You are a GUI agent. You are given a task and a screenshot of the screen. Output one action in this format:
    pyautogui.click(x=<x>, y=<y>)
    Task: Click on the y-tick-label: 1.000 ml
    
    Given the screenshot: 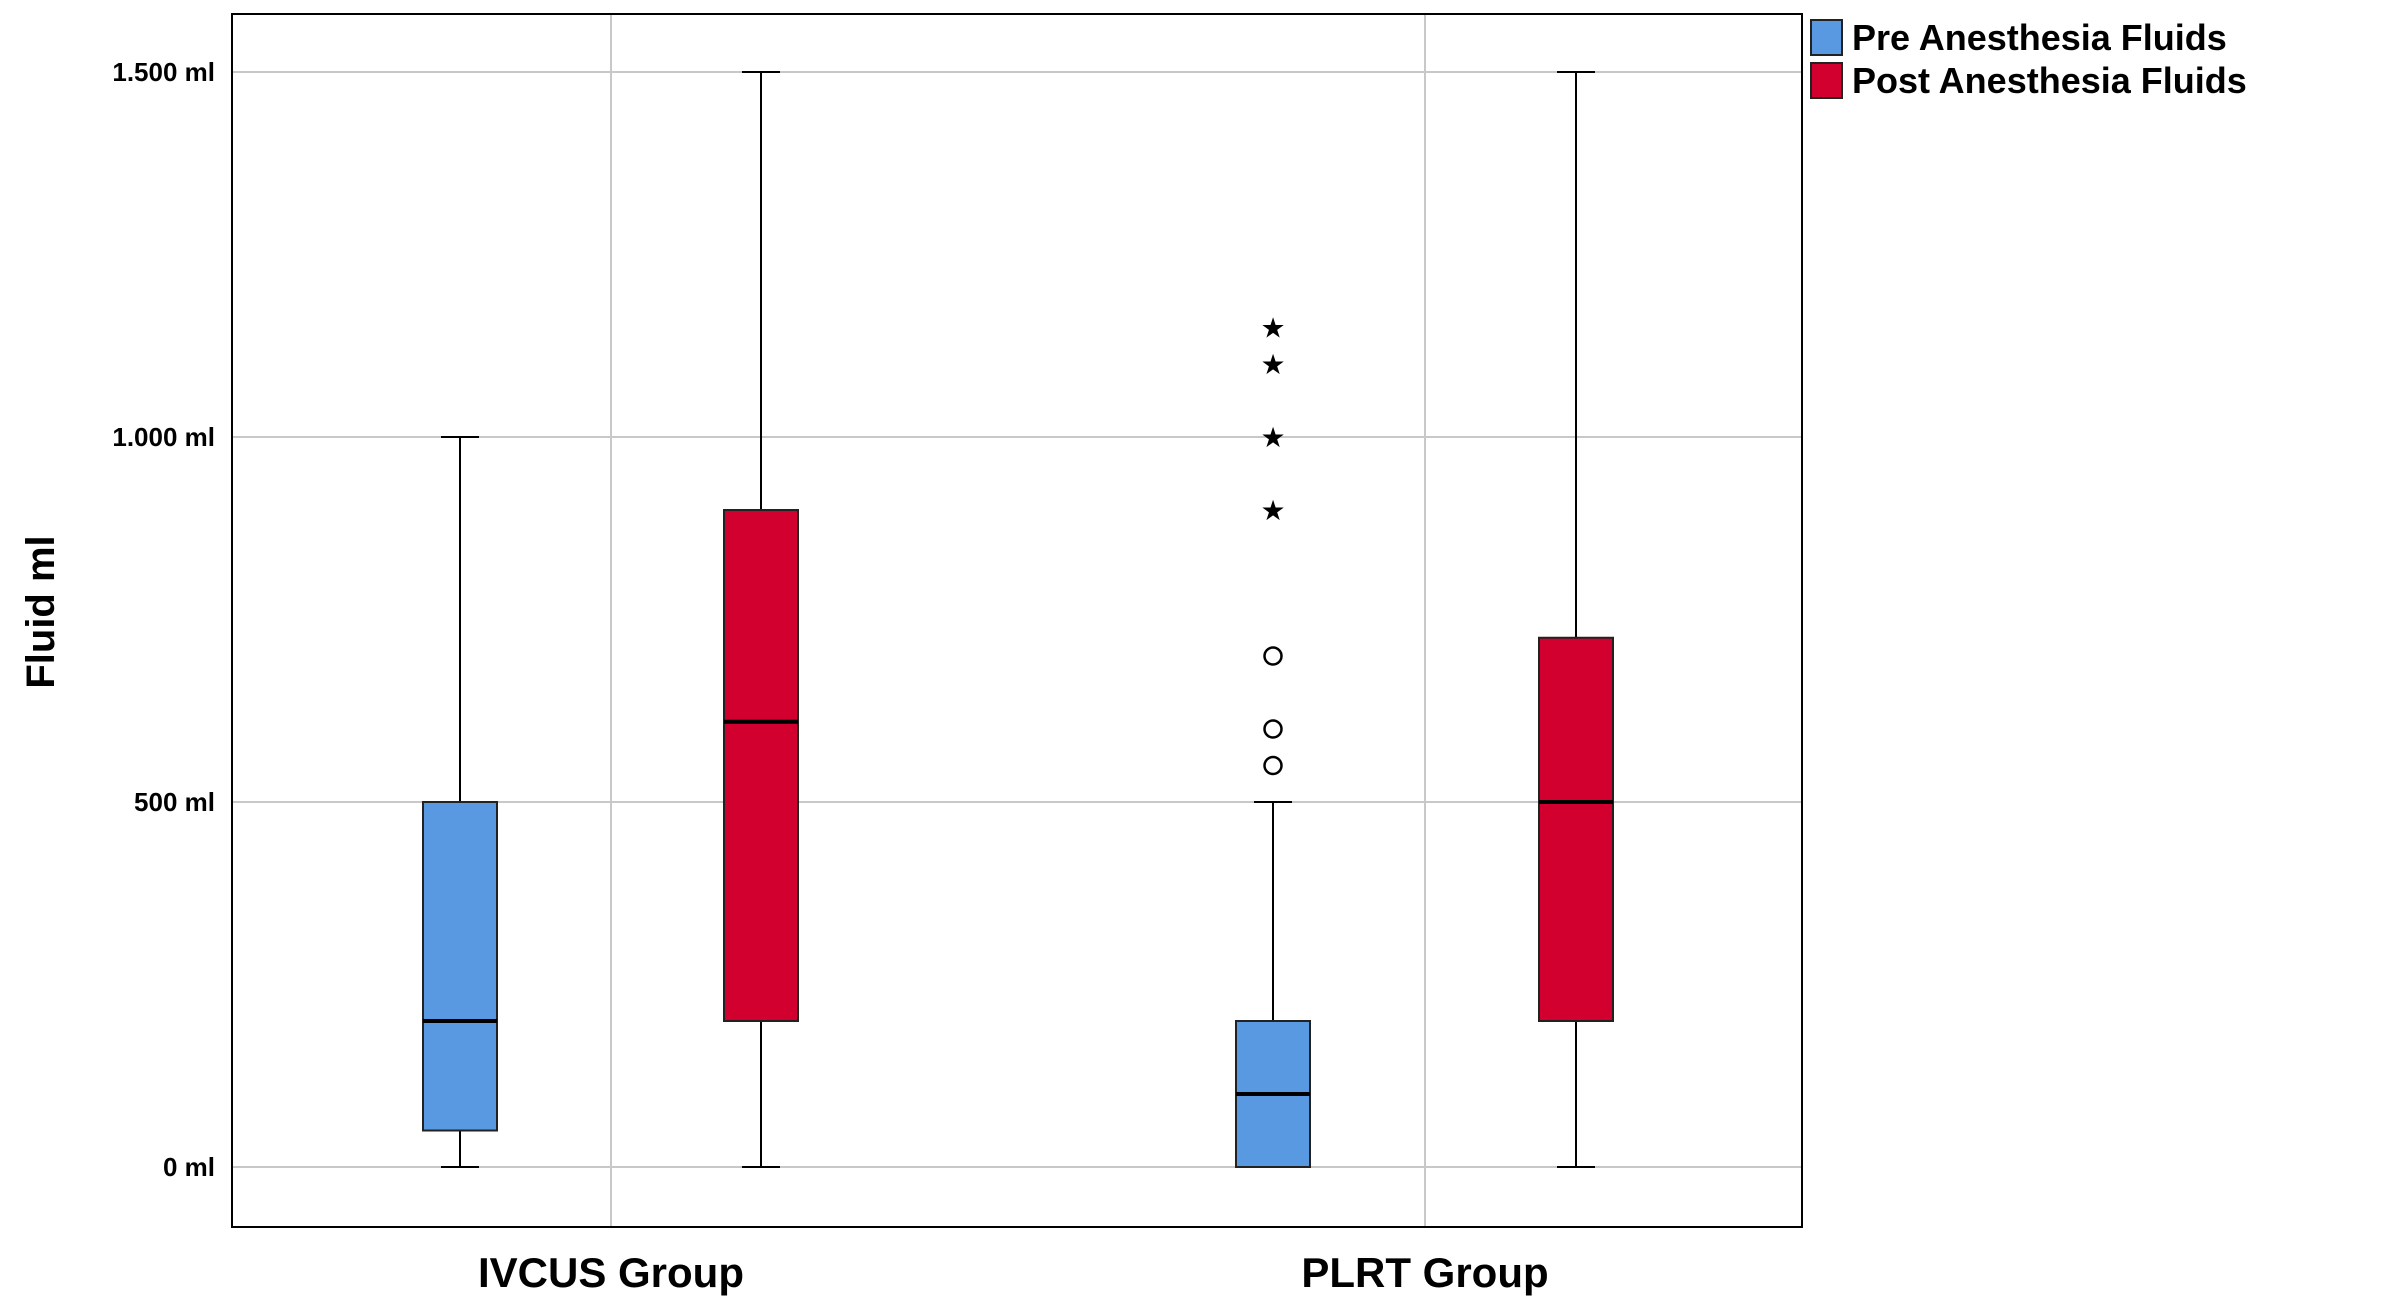 What is the action you would take?
    pyautogui.click(x=163, y=437)
    